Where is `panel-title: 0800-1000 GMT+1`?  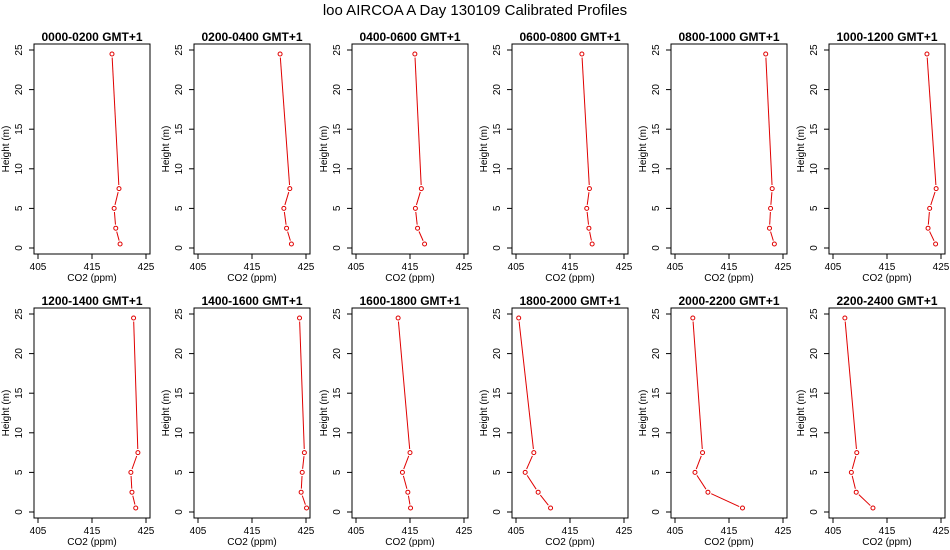
panel-title: 0800-1000 GMT+1 is located at coordinates (728, 37).